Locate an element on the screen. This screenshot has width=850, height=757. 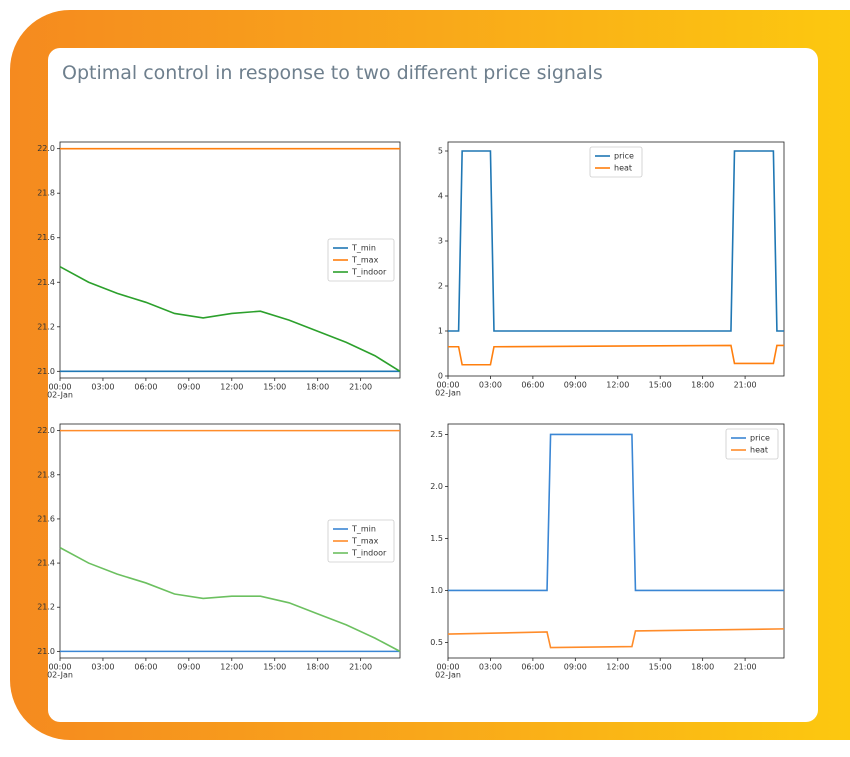
y-tick-label: 2.5 is located at coordinates (436, 434).